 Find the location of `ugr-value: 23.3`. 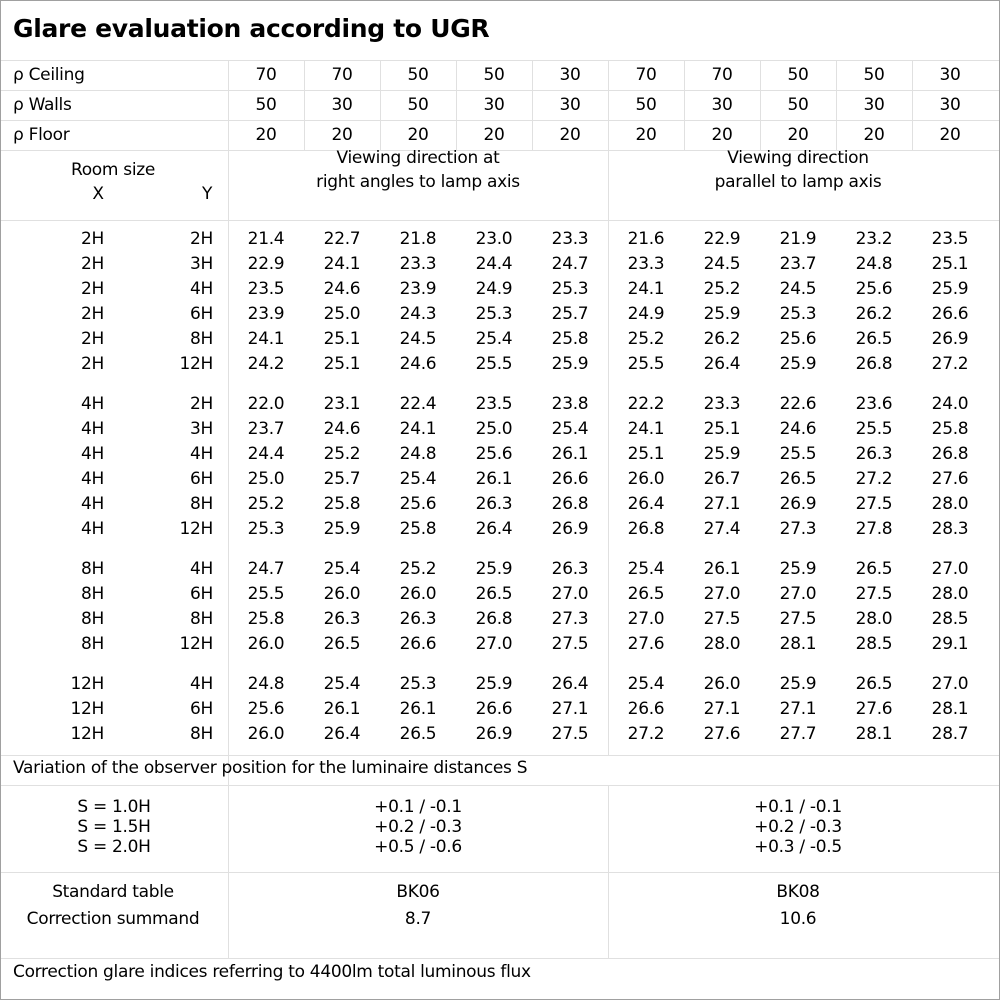

ugr-value: 23.3 is located at coordinates (570, 239).